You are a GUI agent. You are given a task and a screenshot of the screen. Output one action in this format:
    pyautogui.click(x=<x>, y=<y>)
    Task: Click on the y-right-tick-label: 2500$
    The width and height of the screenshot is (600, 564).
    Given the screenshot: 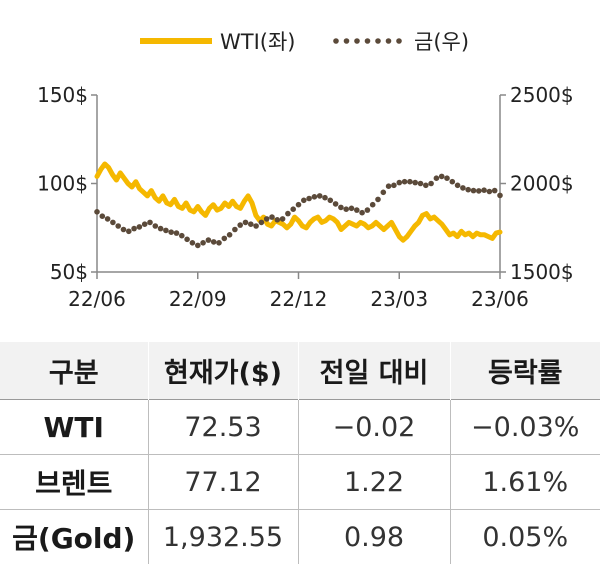 What is the action you would take?
    pyautogui.click(x=542, y=95)
    